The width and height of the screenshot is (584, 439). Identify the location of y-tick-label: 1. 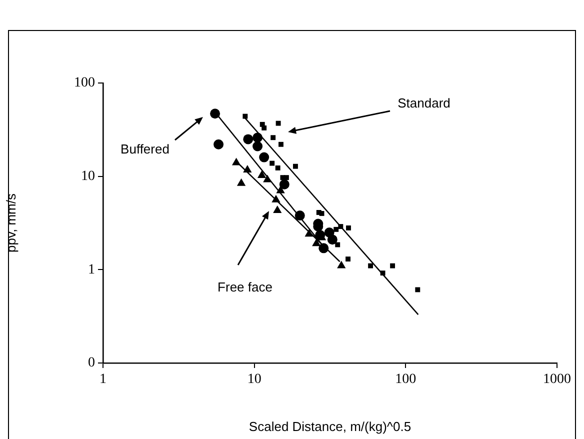
(91, 270).